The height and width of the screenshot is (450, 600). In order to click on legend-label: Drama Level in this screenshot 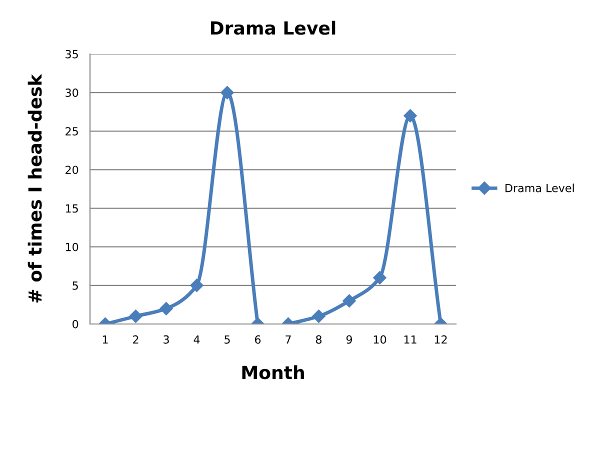, I will do `click(540, 188)`.